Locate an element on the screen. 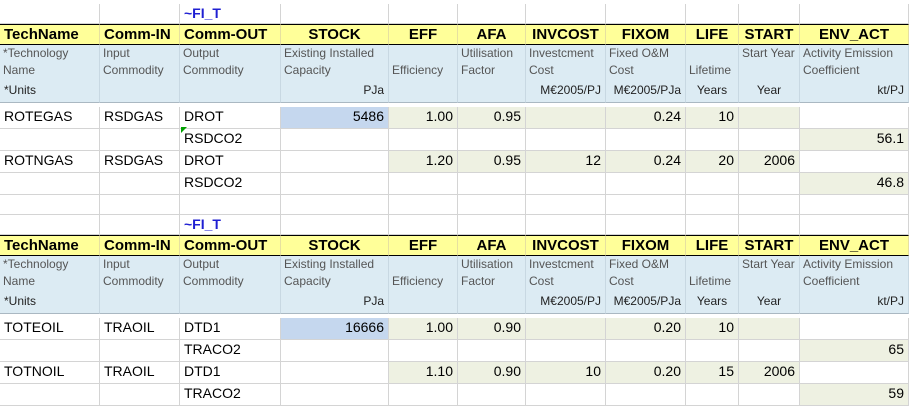 Image resolution: width=909 pixels, height=408 pixels. description-afa: Utilisation Factor is located at coordinates (492, 63).